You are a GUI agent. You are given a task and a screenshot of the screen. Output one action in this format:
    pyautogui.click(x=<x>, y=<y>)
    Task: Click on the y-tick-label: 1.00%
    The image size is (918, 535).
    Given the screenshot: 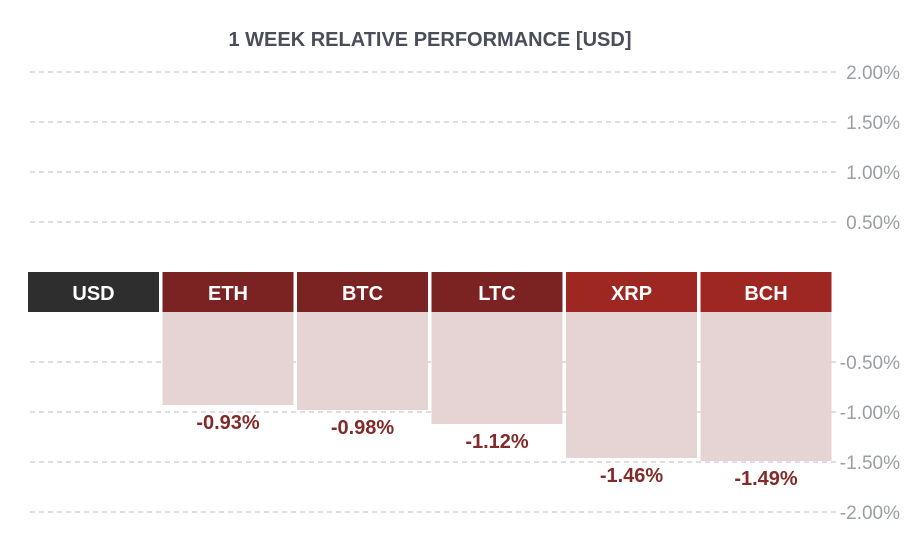 What is the action you would take?
    pyautogui.click(x=873, y=173)
    